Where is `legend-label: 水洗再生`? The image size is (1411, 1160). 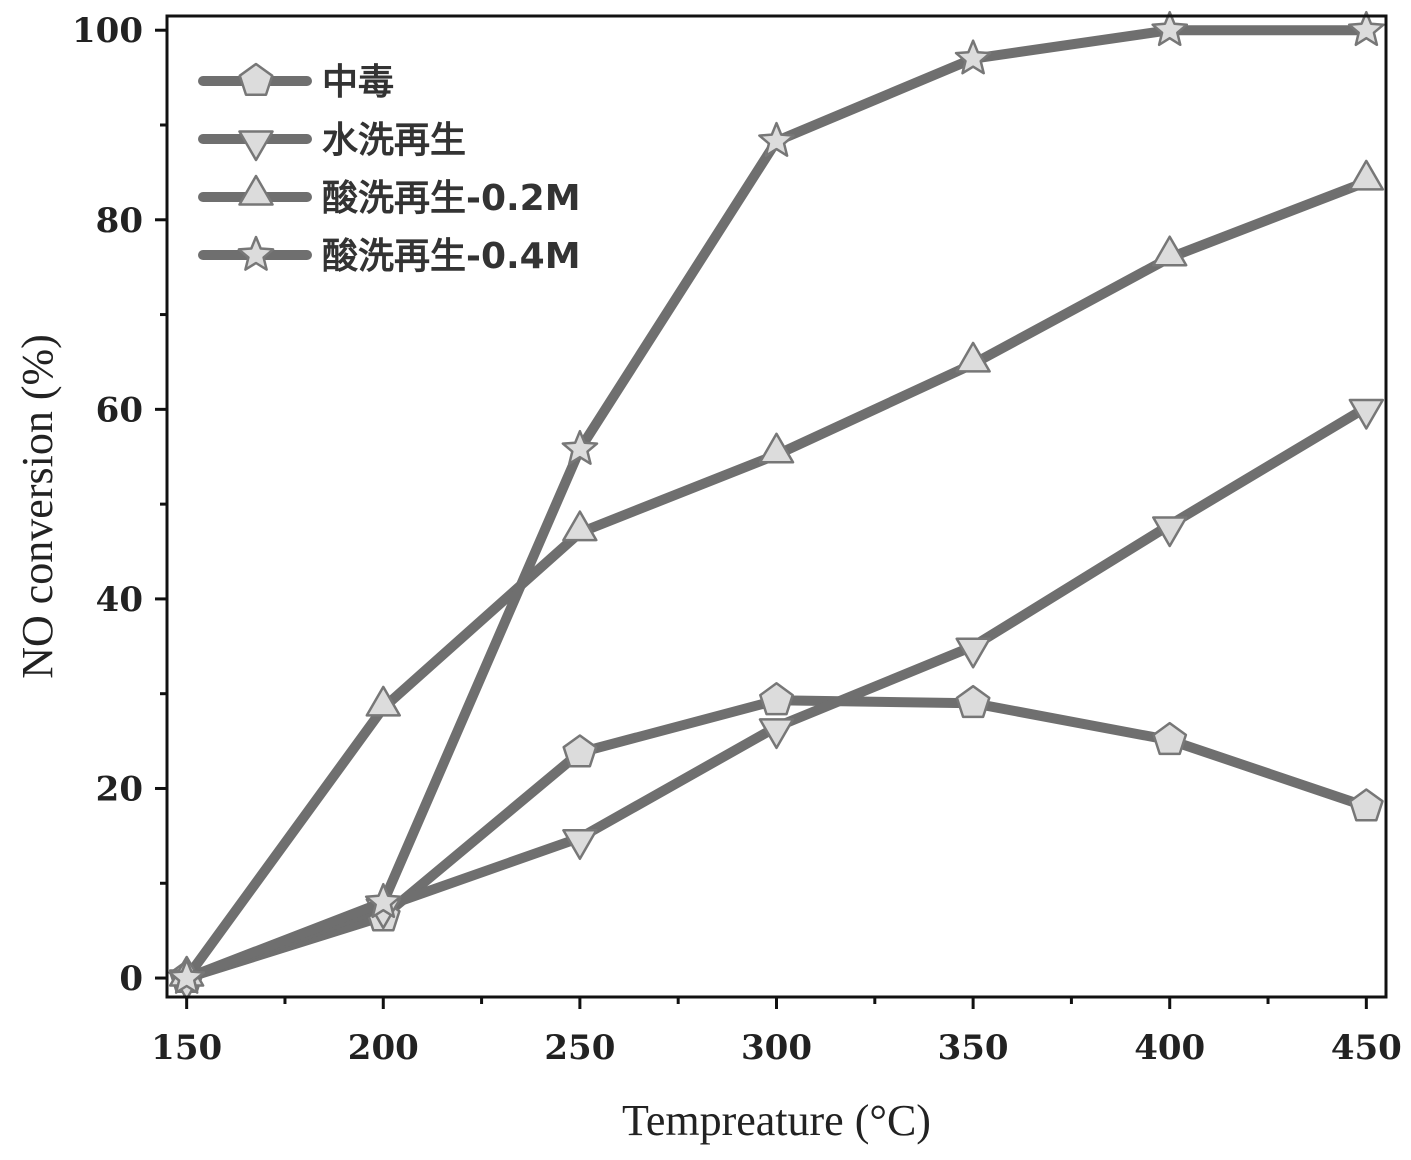 legend-label: 水洗再生 is located at coordinates (394, 140).